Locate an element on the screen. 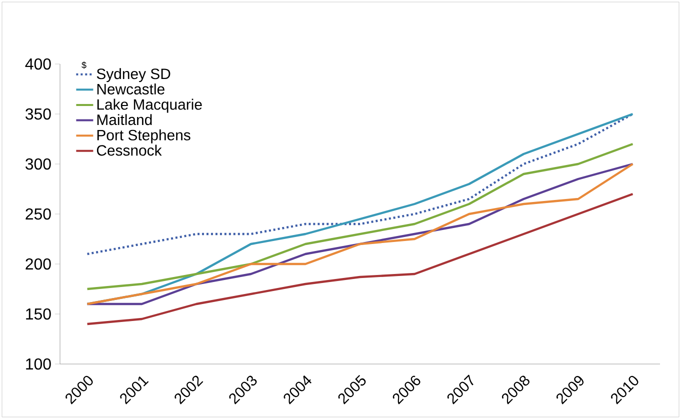 The width and height of the screenshot is (681, 419). legend-label: Sydney SD is located at coordinates (133, 75).